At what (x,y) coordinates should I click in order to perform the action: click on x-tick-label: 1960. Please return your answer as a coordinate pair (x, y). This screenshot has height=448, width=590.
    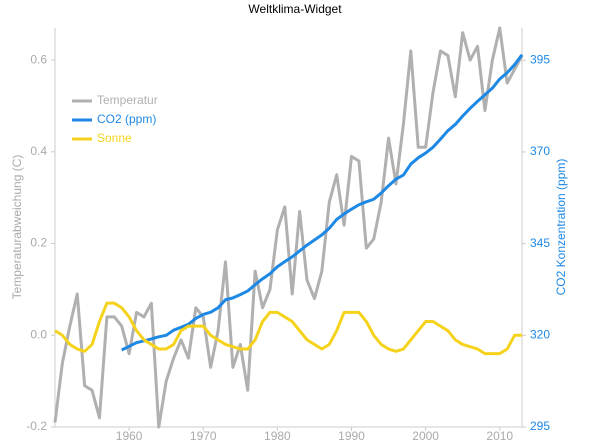
    Looking at the image, I should click on (129, 436).